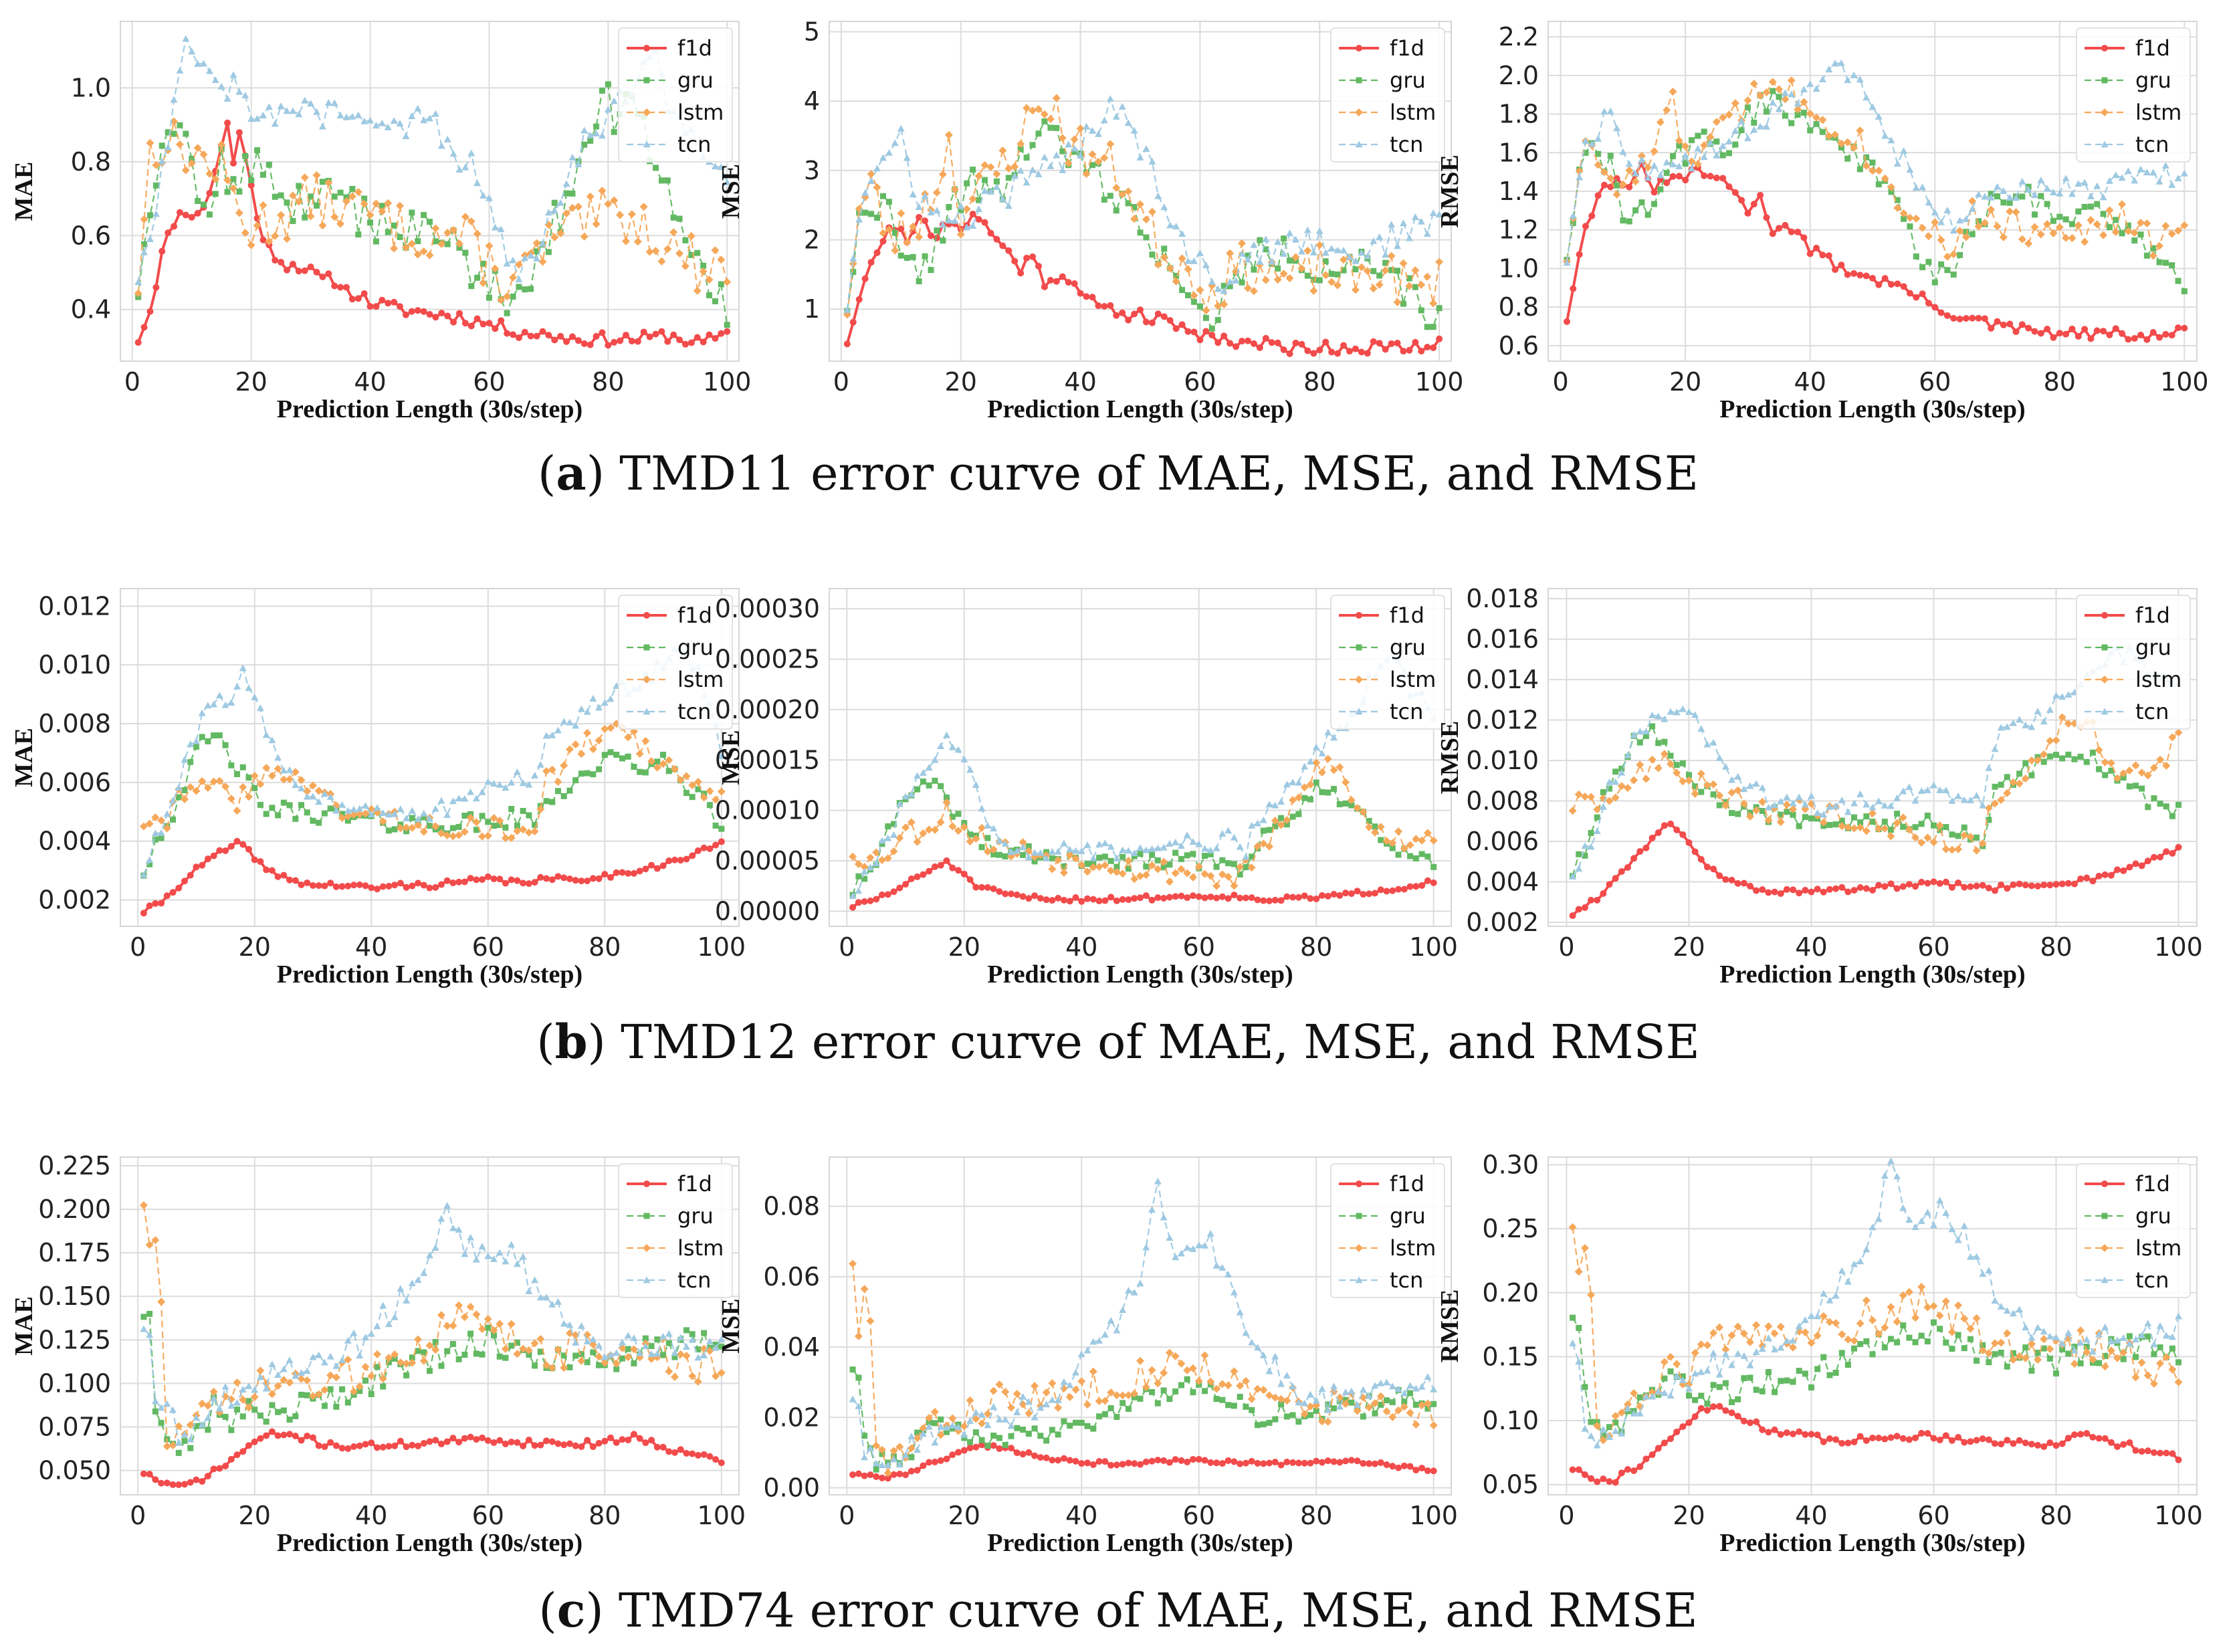  I want to click on y-tick-label: 0.012, so click(74, 606).